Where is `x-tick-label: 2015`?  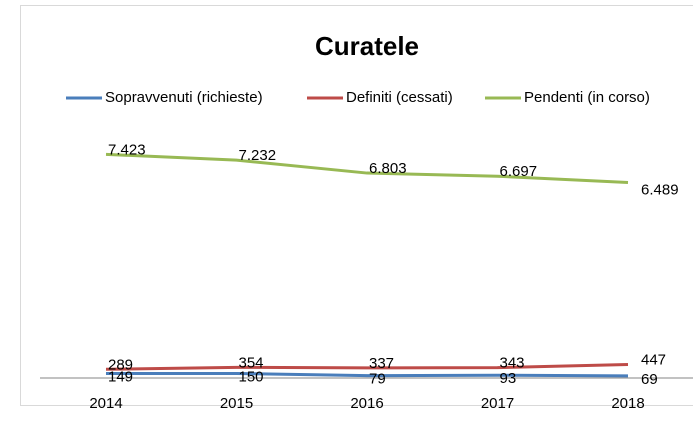 x-tick-label: 2015 is located at coordinates (236, 403).